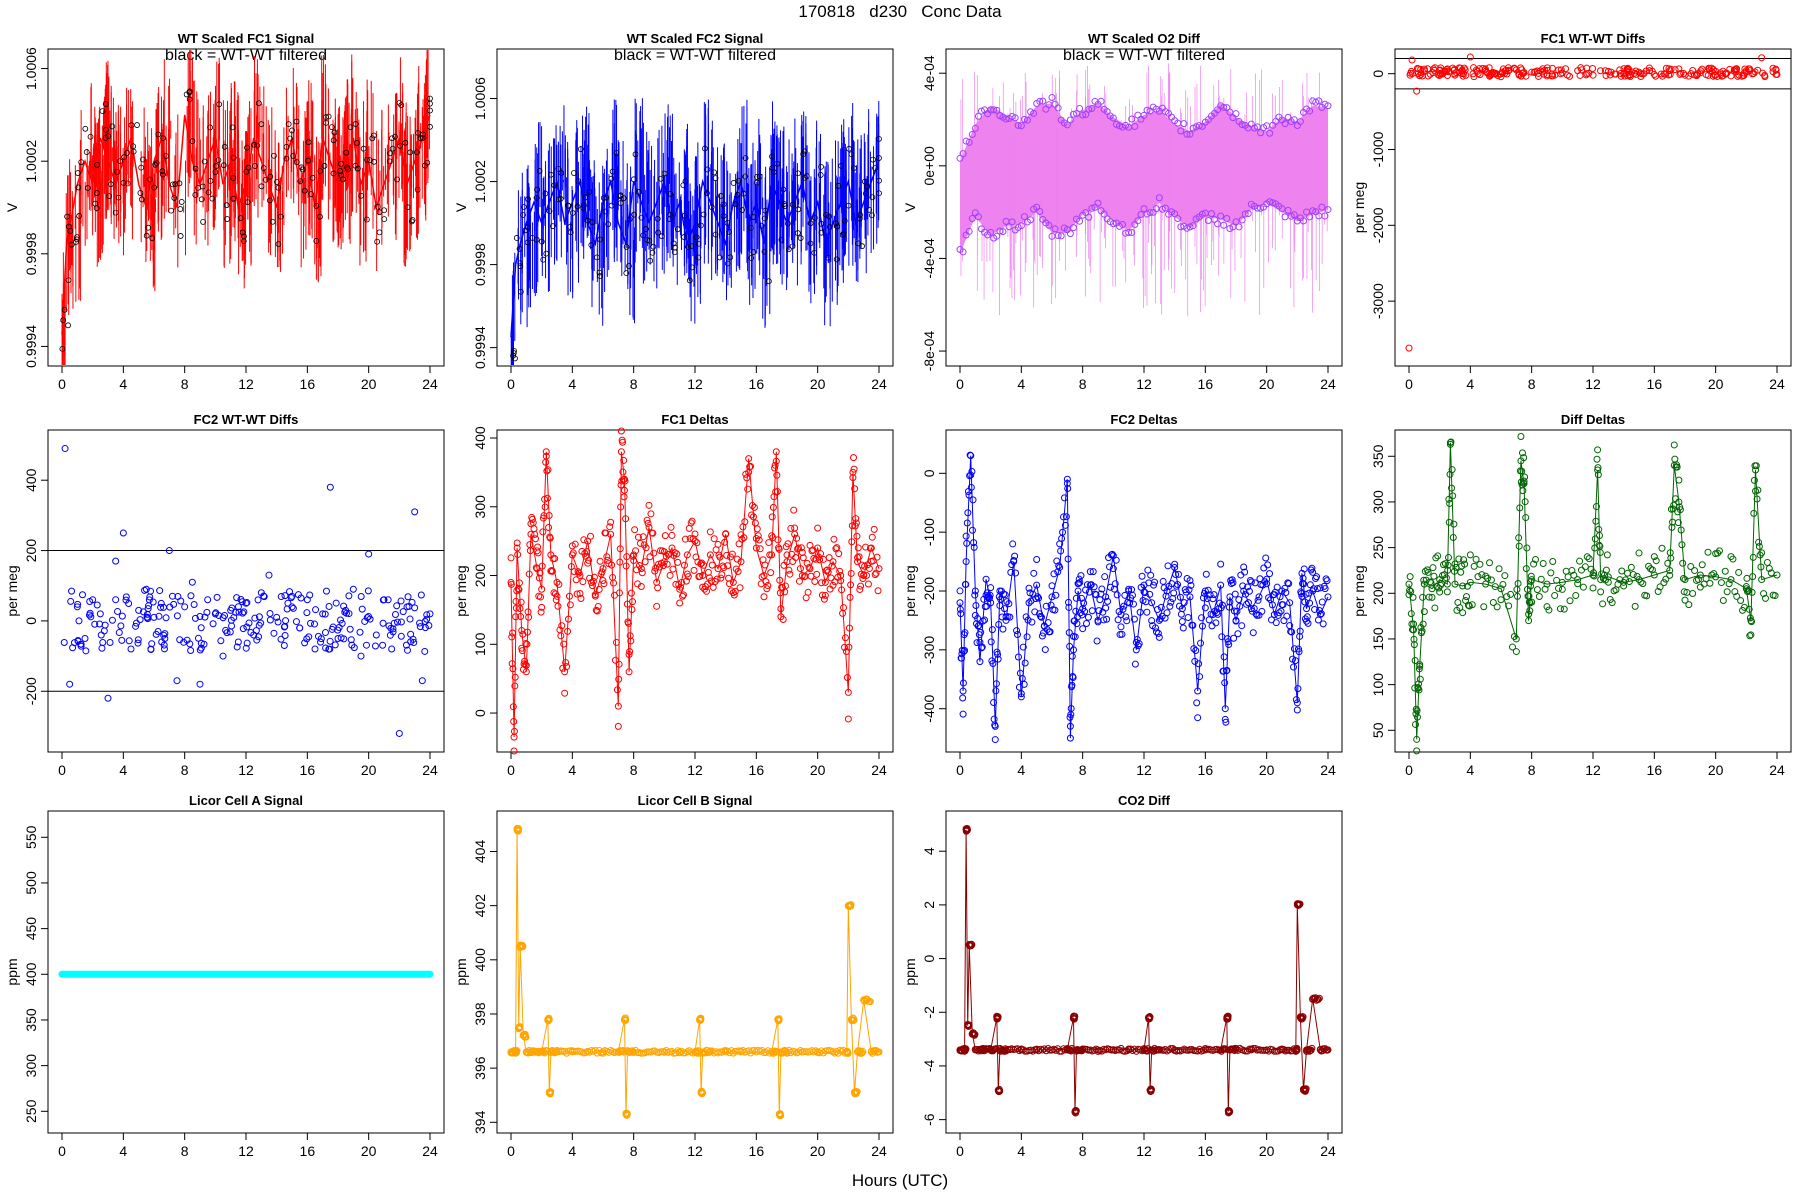  Describe the element at coordinates (1328, 384) in the screenshot. I see `x-tick-label: 24` at that location.